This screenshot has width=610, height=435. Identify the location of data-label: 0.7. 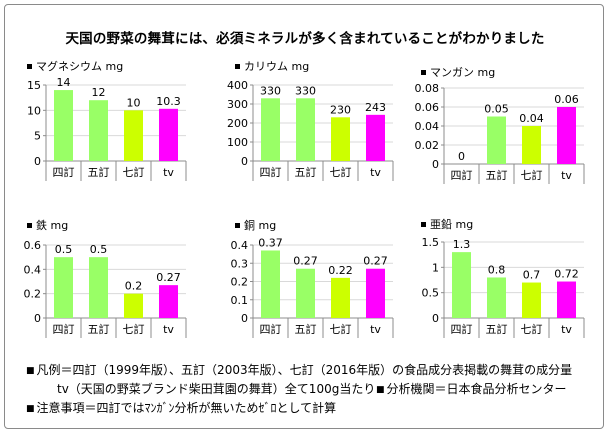
(532, 275).